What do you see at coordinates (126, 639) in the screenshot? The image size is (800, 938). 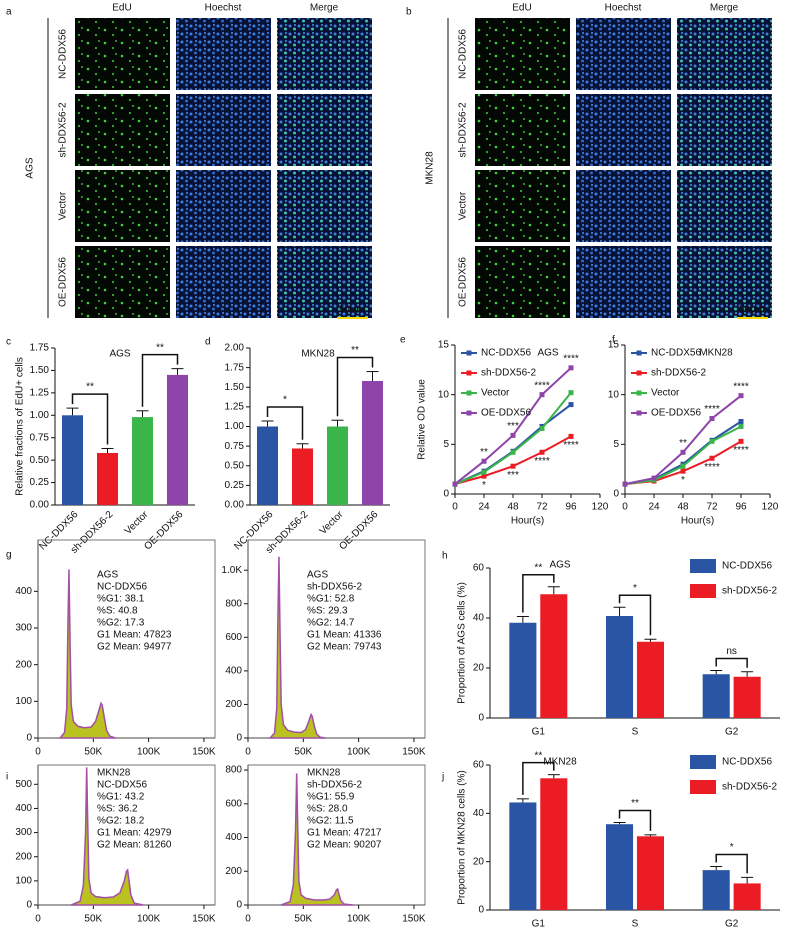 I see `plot-frame` at bounding box center [126, 639].